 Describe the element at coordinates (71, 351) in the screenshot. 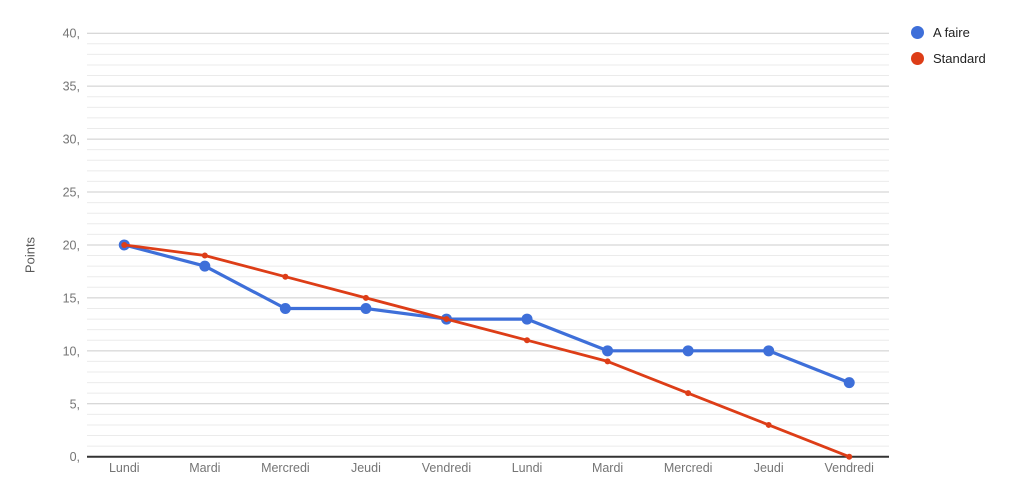

I see `y-tick-label: 10,` at that location.